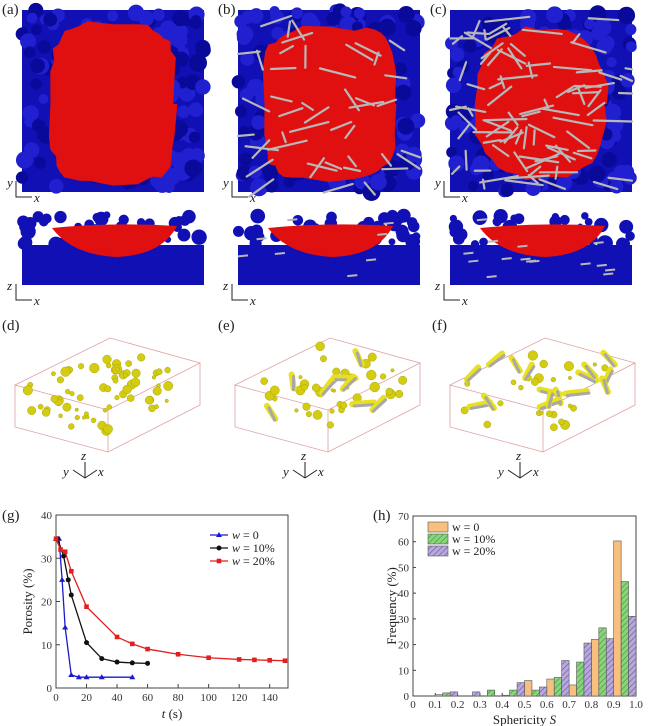 Image resolution: width=650 pixels, height=726 pixels. Describe the element at coordinates (22, 190) in the screenshot. I see `axis-triad-icon: yx` at that location.